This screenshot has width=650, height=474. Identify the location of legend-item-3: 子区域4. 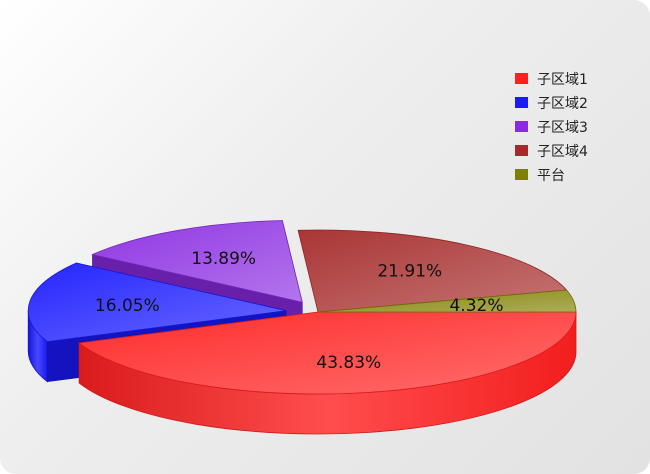
(551, 152).